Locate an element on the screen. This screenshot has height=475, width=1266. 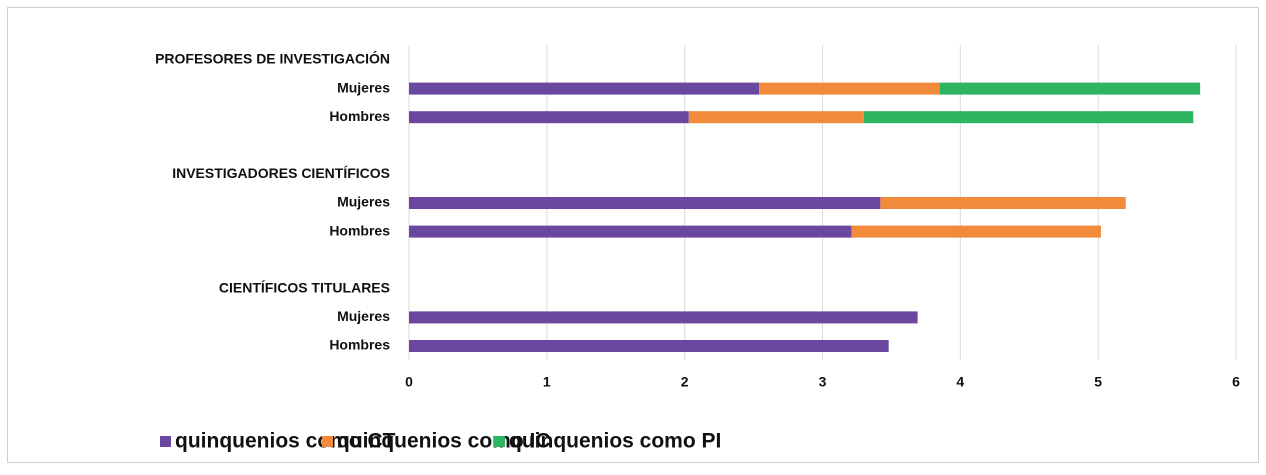
x-tick-label: 6 is located at coordinates (1236, 382).